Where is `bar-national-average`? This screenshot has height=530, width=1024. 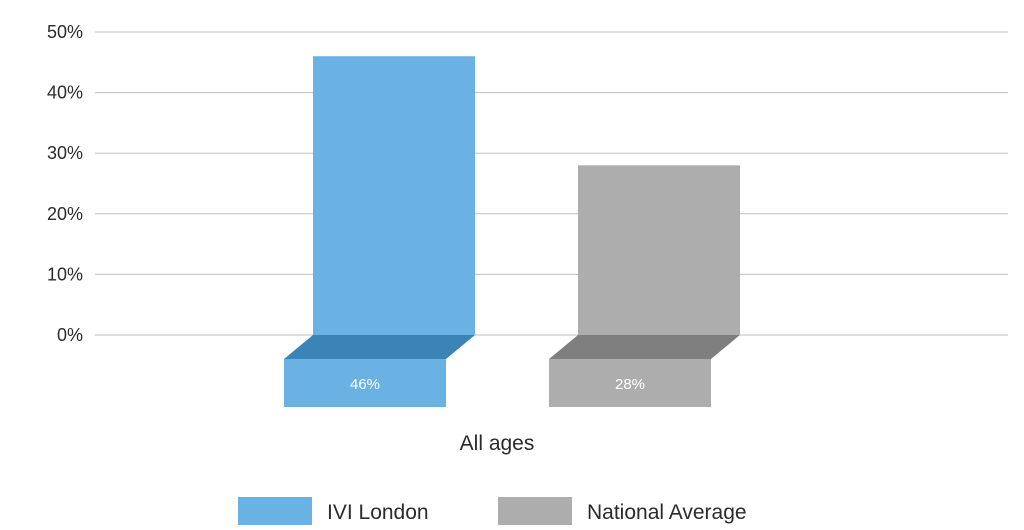
bar-national-average is located at coordinates (659, 250).